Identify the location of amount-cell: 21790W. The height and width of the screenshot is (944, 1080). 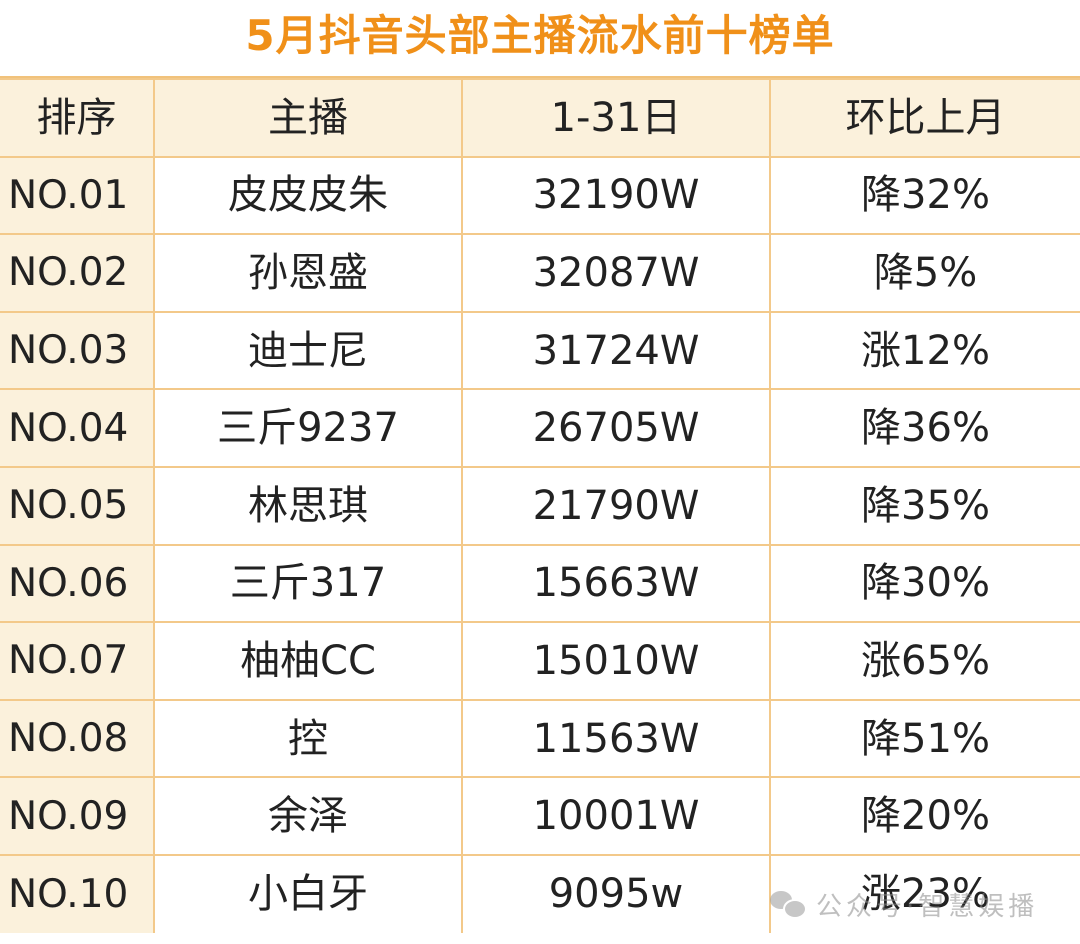
(616, 505).